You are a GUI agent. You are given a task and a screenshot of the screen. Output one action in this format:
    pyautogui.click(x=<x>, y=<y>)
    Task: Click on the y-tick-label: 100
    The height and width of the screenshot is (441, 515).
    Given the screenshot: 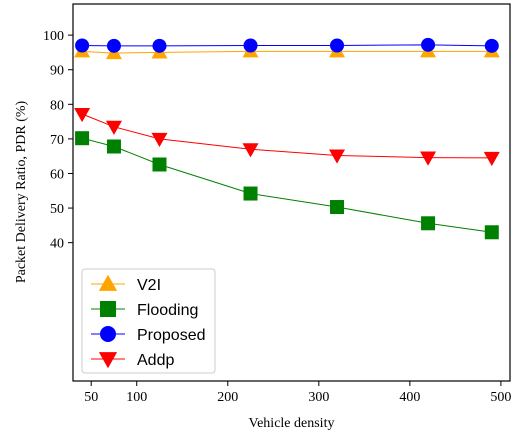 What is the action you would take?
    pyautogui.click(x=53, y=36)
    